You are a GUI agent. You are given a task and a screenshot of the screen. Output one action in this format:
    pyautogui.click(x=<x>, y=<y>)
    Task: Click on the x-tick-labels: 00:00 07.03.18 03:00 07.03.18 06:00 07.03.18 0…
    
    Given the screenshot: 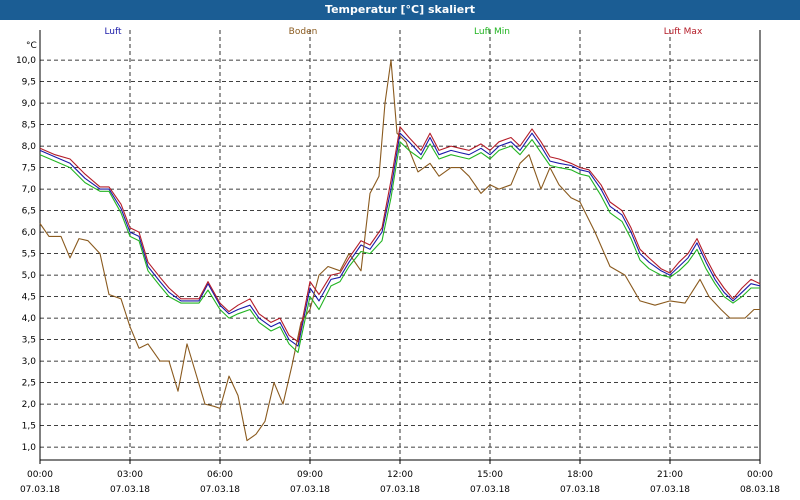 What is the action you would take?
    pyautogui.click(x=400, y=482)
    